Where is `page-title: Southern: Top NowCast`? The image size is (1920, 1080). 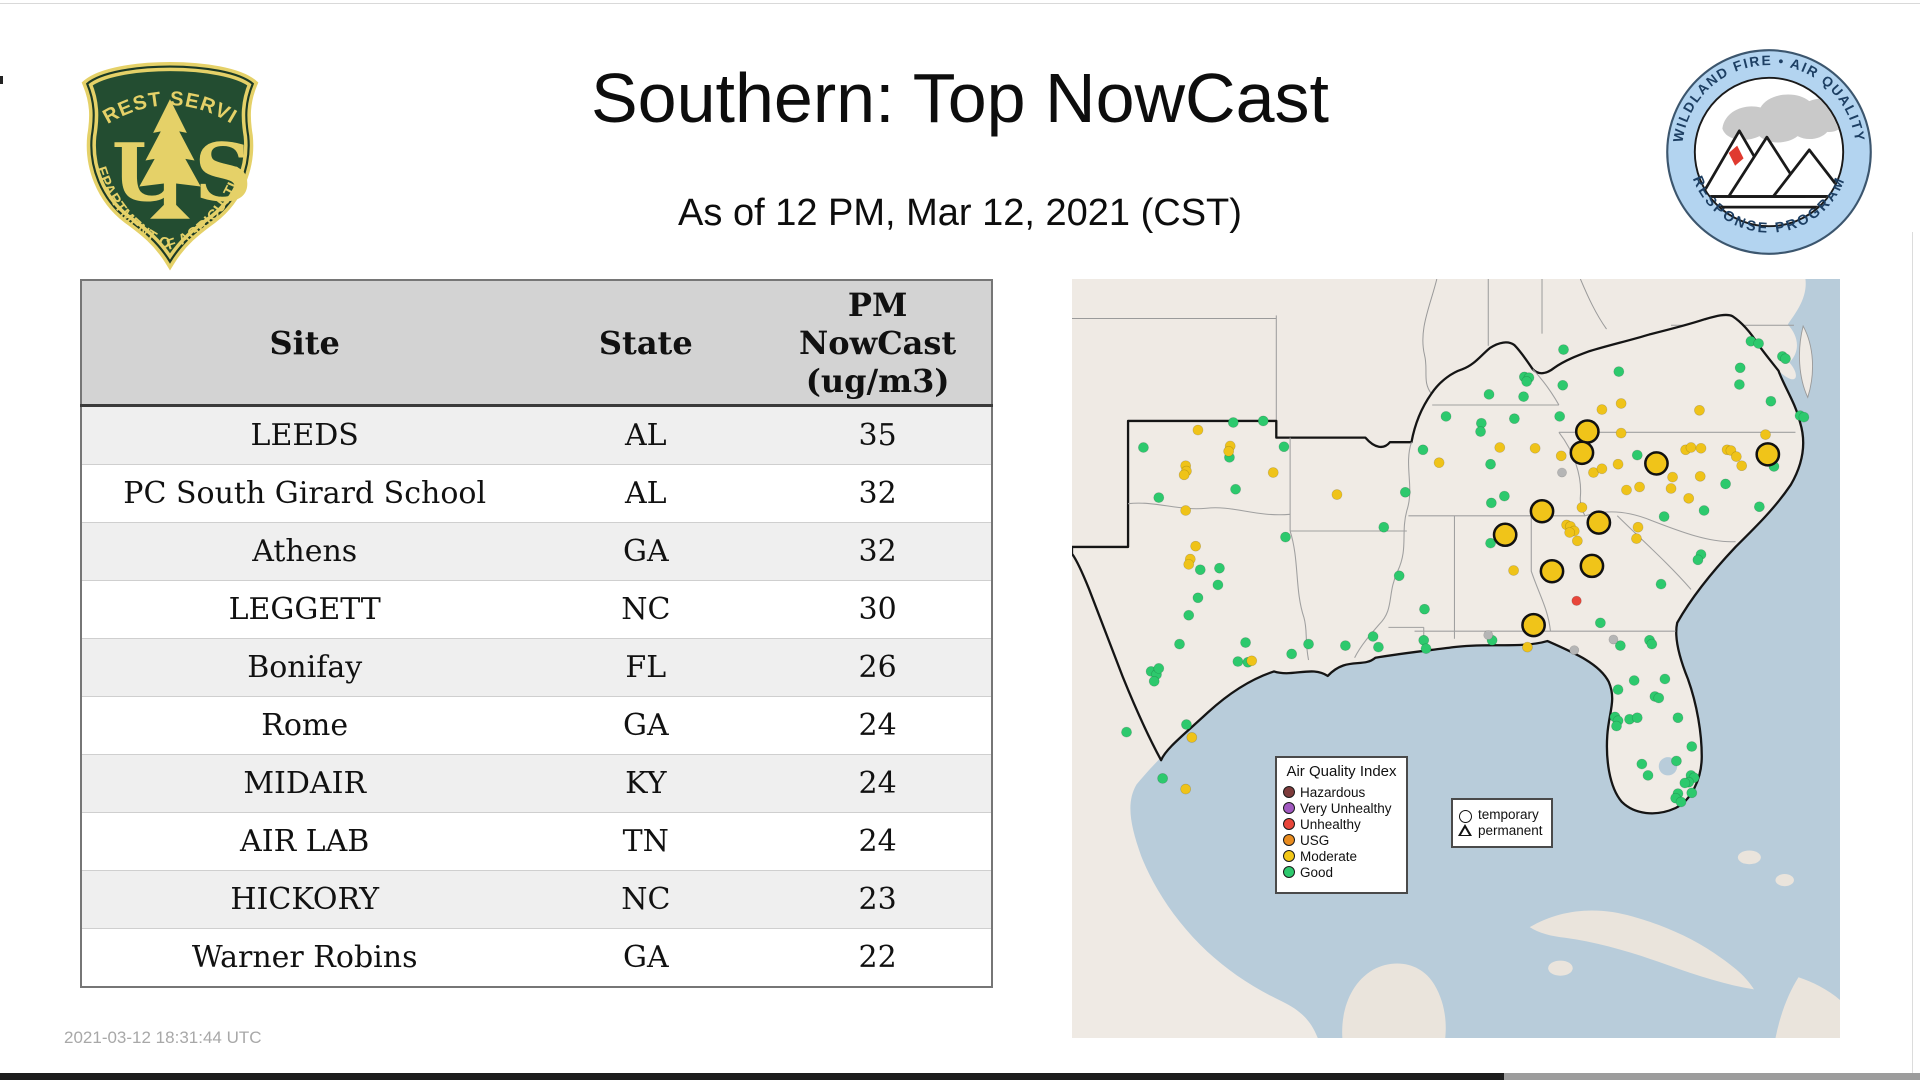
page-title: Southern: Top NowCast is located at coordinates (959, 98).